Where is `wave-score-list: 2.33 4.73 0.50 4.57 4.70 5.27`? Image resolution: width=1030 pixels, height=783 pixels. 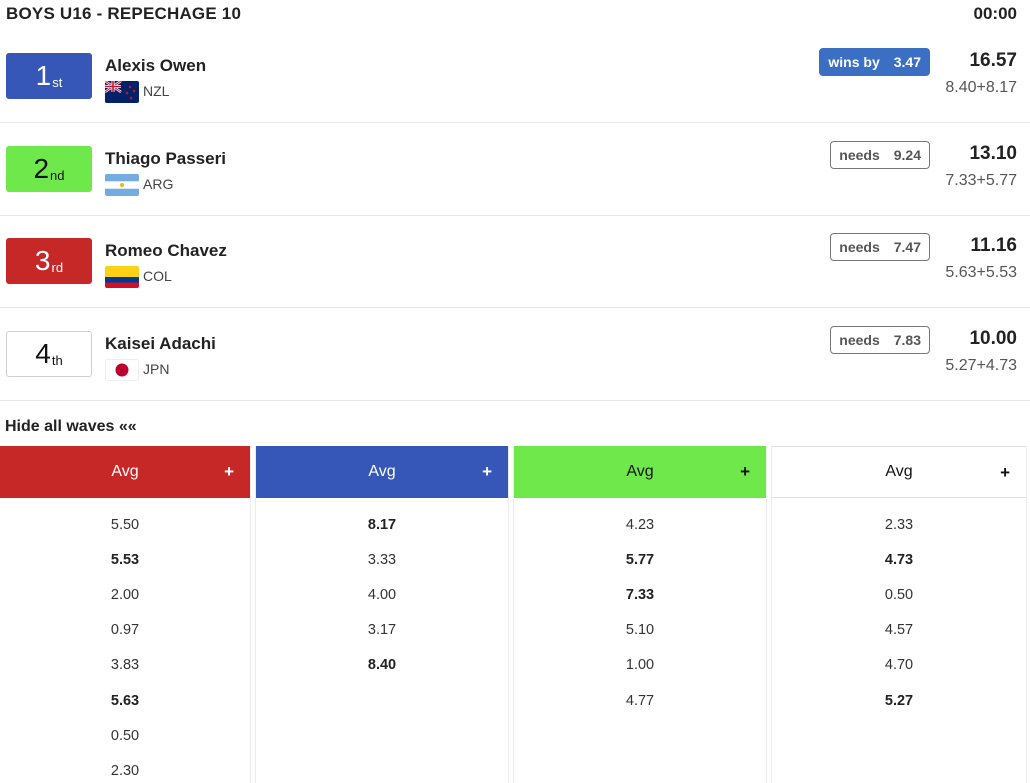
wave-score-list: 2.33 4.73 0.50 4.57 4.70 5.27 is located at coordinates (899, 608).